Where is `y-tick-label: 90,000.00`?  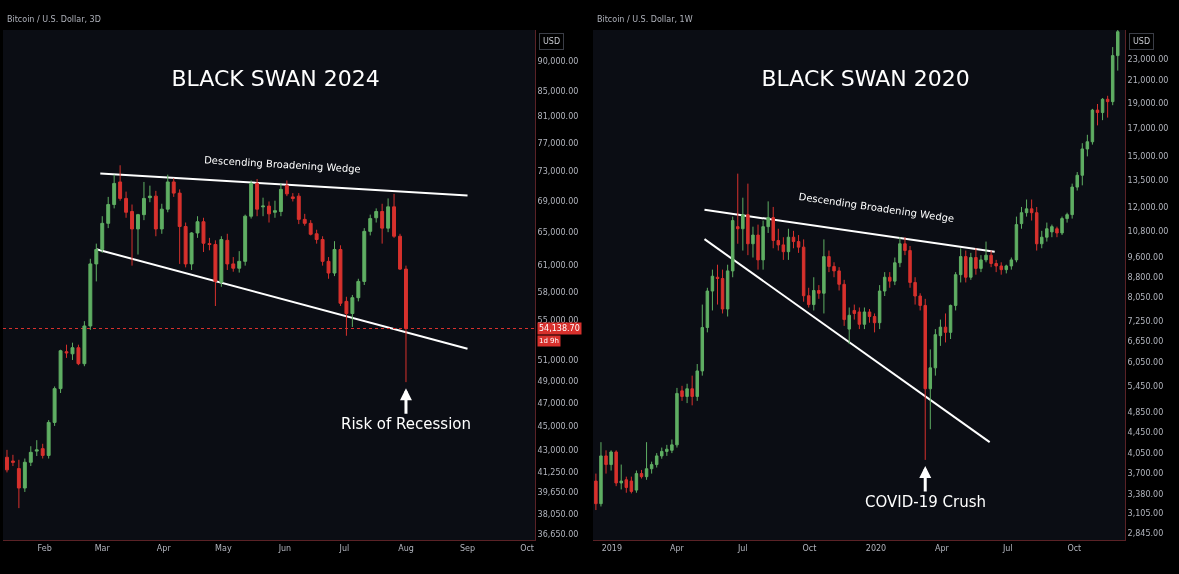
y-tick-label: 90,000.00 is located at coordinates (558, 61).